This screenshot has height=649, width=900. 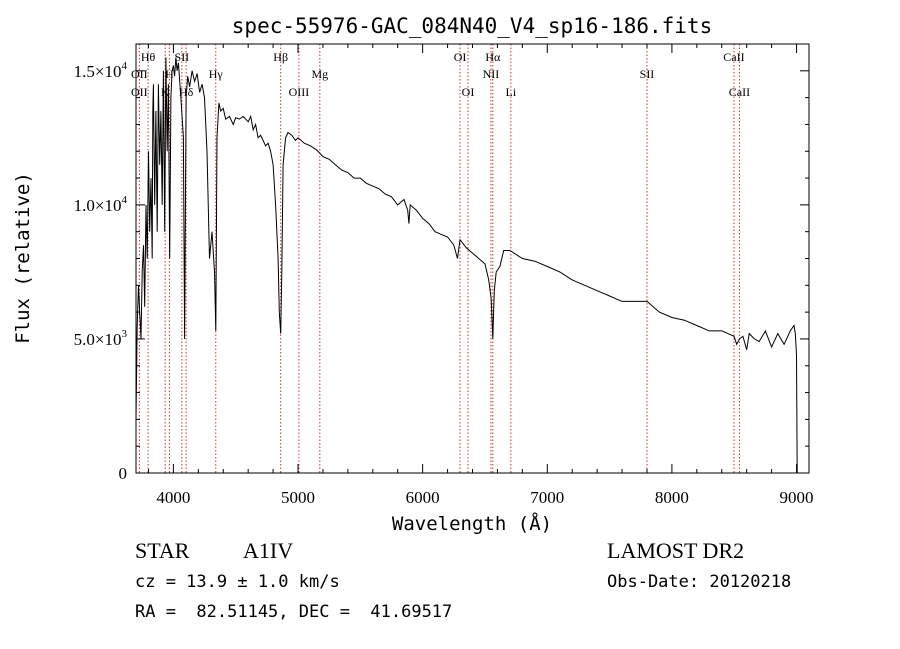 What do you see at coordinates (182, 57) in the screenshot?
I see `line-label-3: SII` at bounding box center [182, 57].